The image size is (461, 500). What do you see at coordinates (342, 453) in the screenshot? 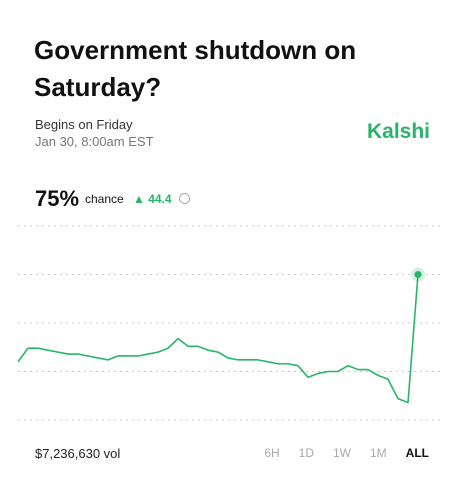
I see `range-button: 1W` at bounding box center [342, 453].